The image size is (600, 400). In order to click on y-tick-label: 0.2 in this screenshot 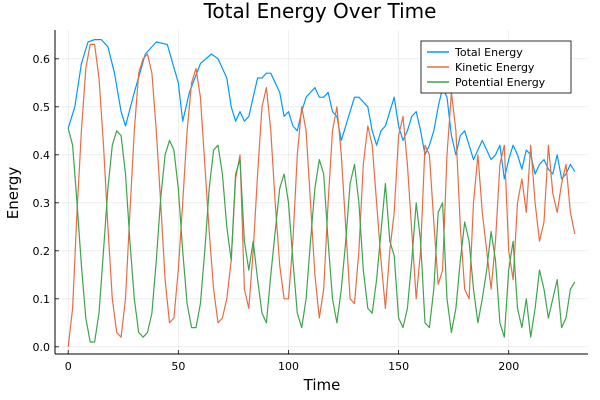, I will do `click(42, 251)`.